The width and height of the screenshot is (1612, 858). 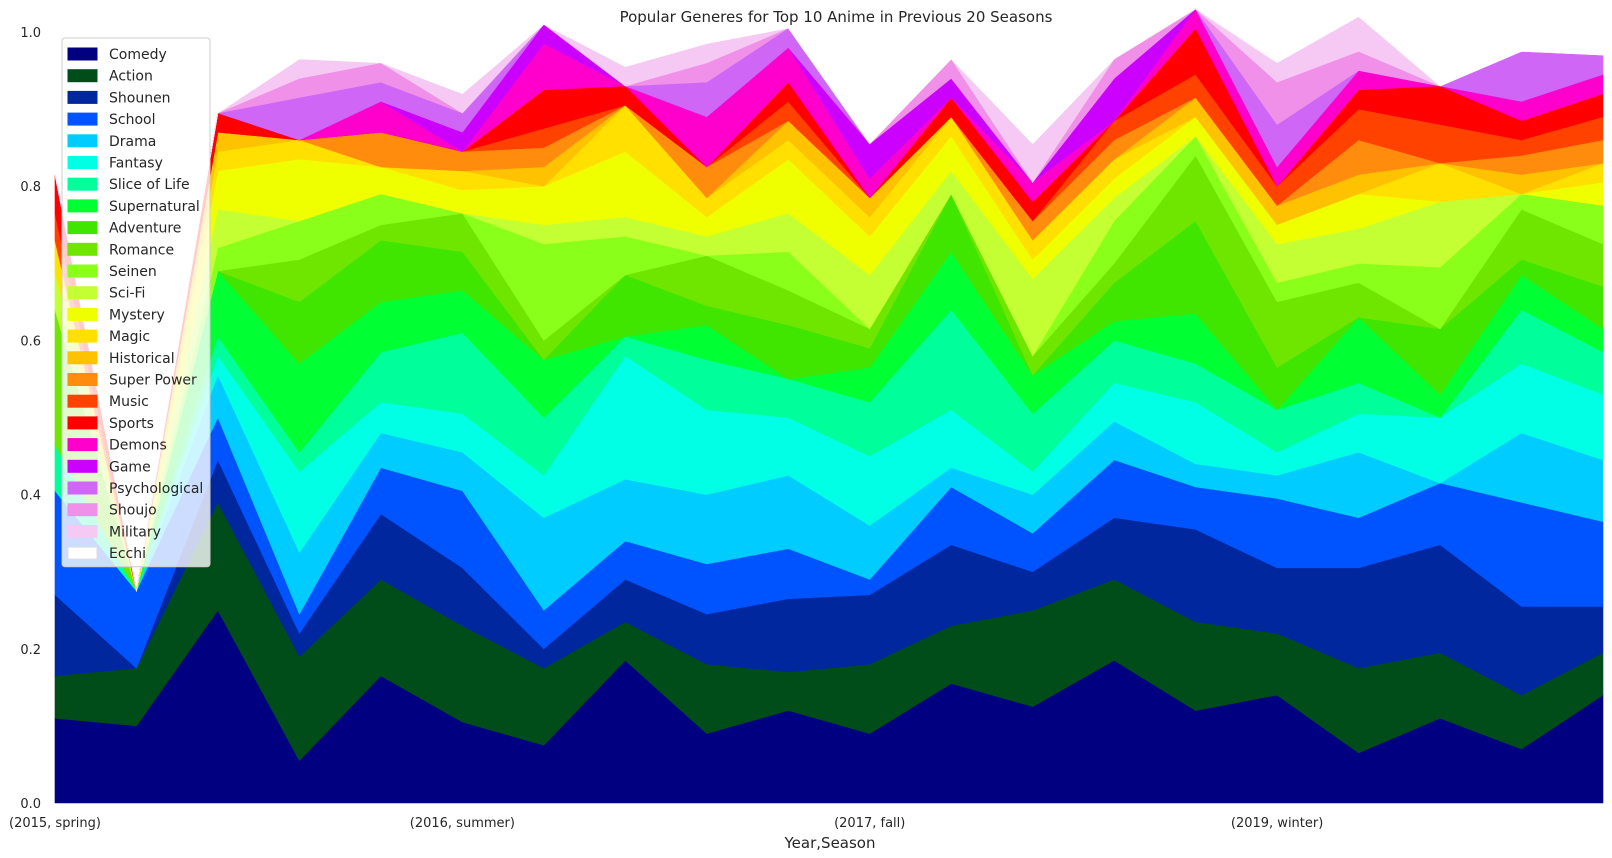 What do you see at coordinates (830, 843) in the screenshot?
I see `x-axis-label: Year,Season` at bounding box center [830, 843].